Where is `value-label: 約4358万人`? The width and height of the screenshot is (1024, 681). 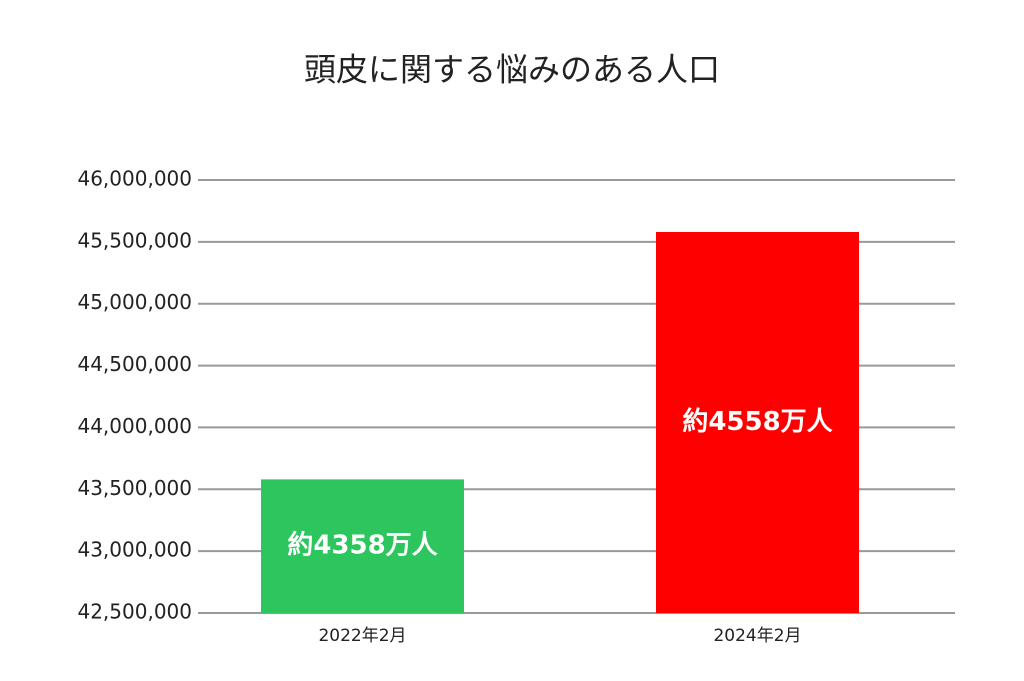 value-label: 約4358万人 is located at coordinates (362, 545).